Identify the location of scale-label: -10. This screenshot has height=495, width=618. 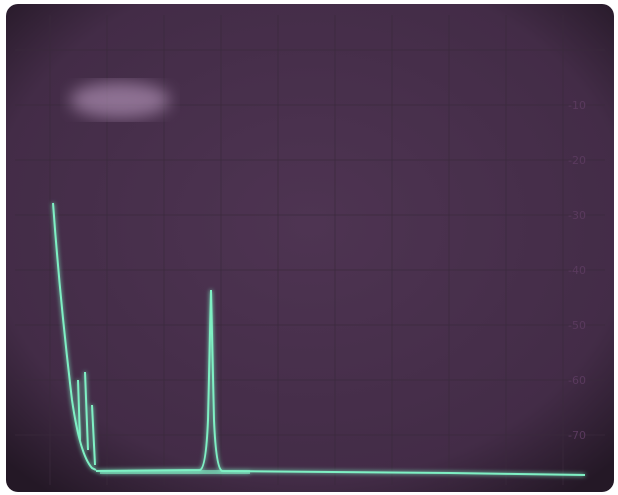
(577, 105).